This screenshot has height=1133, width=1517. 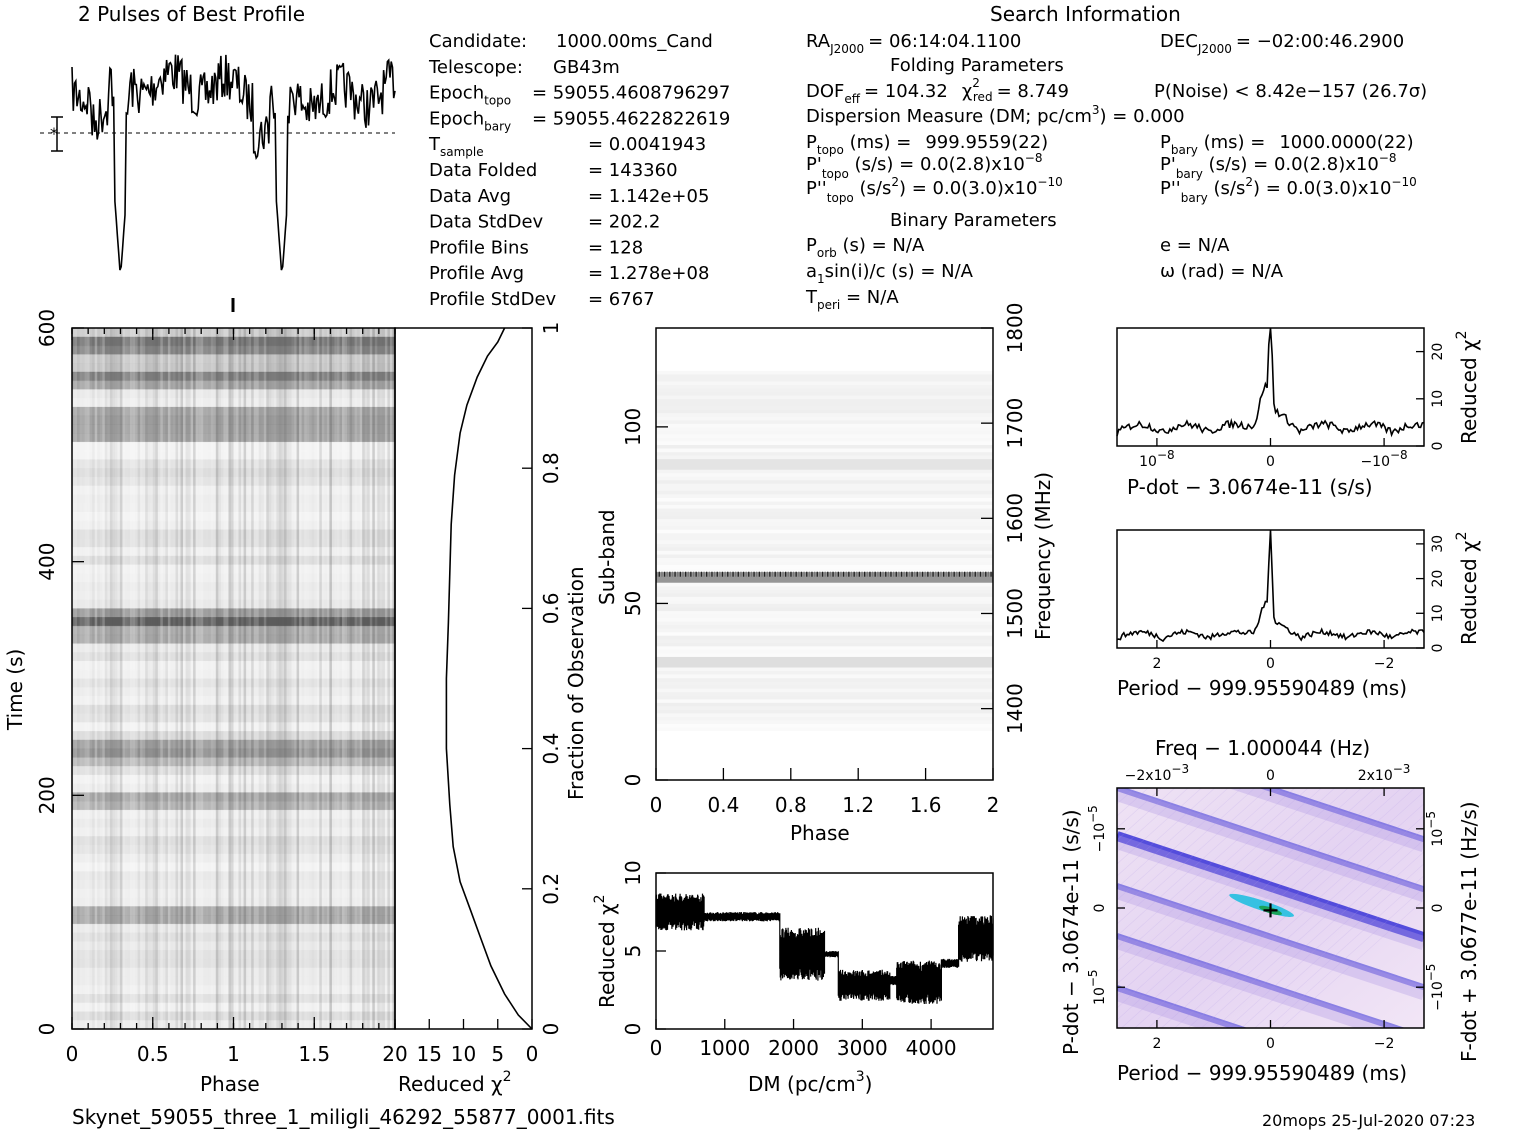 What do you see at coordinates (1384, 773) in the screenshot?
I see `period-pdot-top-tick: 2x10⁻³` at bounding box center [1384, 773].